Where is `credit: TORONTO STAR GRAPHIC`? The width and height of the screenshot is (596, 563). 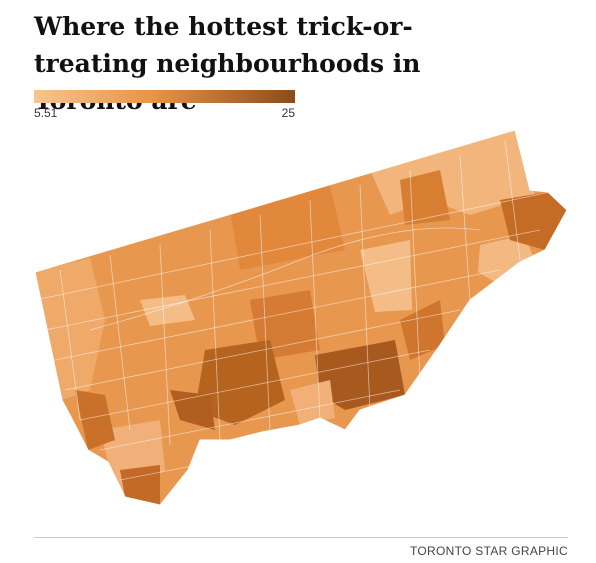
credit: TORONTO STAR GRAPHIC is located at coordinates (488, 551).